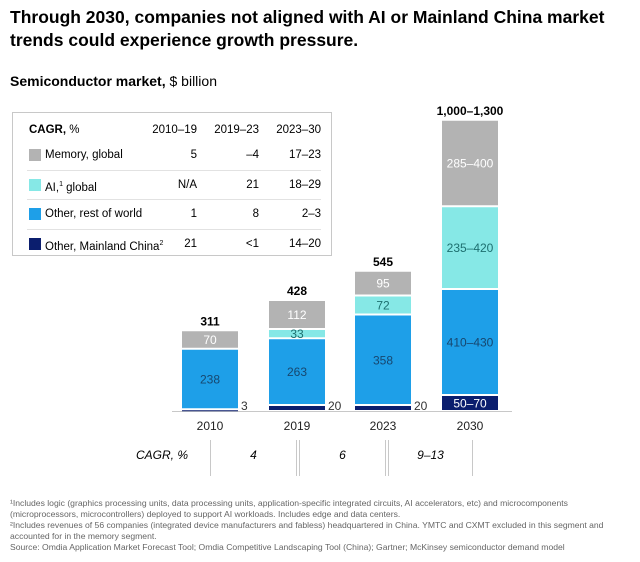  I want to click on legend-col: 2023–30, so click(298, 130).